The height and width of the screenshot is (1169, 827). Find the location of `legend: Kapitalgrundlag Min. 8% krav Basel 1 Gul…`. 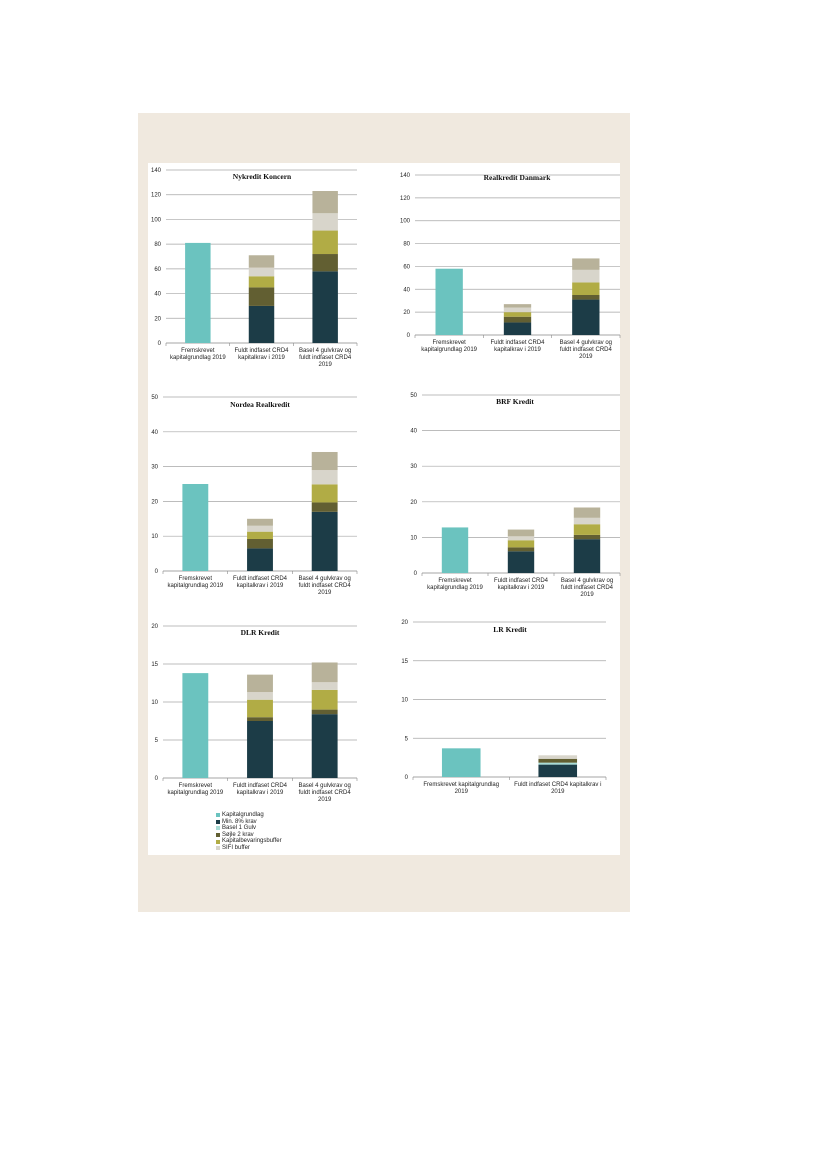

legend: Kapitalgrundlag Min. 8% krav Basel 1 Gul… is located at coordinates (249, 832).